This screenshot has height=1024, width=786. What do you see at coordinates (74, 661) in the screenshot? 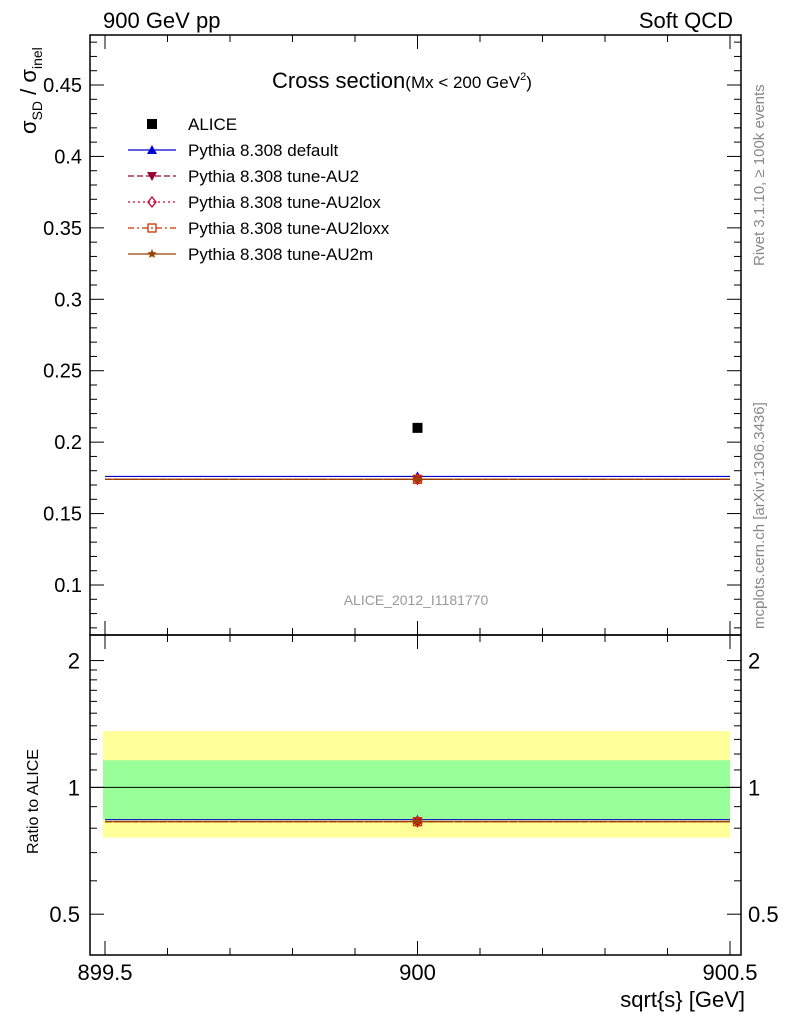
I see `ratio-y-tick-label-left: 2` at bounding box center [74, 661].